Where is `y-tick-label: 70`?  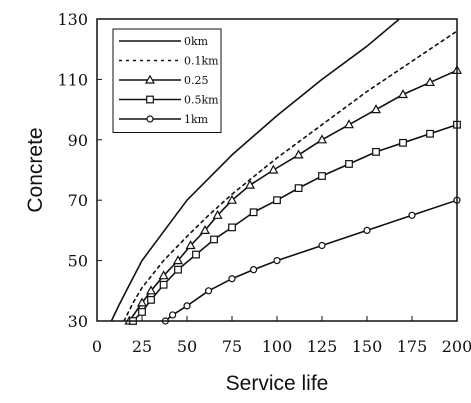
y-tick-label: 70 is located at coordinates (78, 200).